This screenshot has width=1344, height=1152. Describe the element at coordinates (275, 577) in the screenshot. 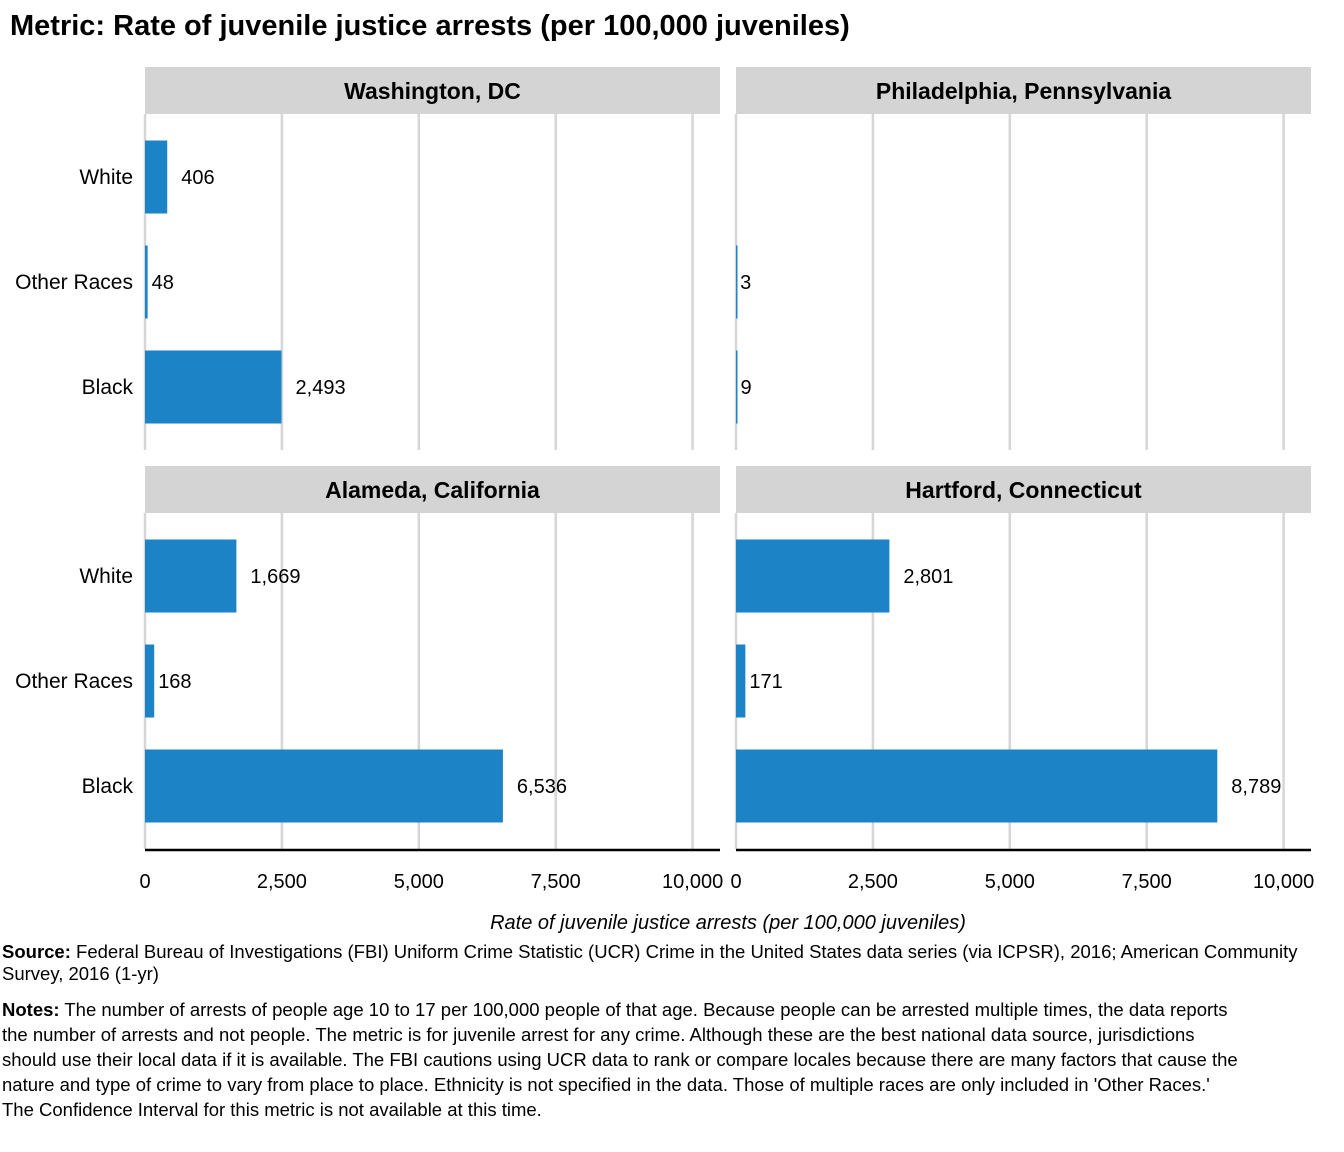

I see `value-label-alameda-california-white: 1,669` at that location.